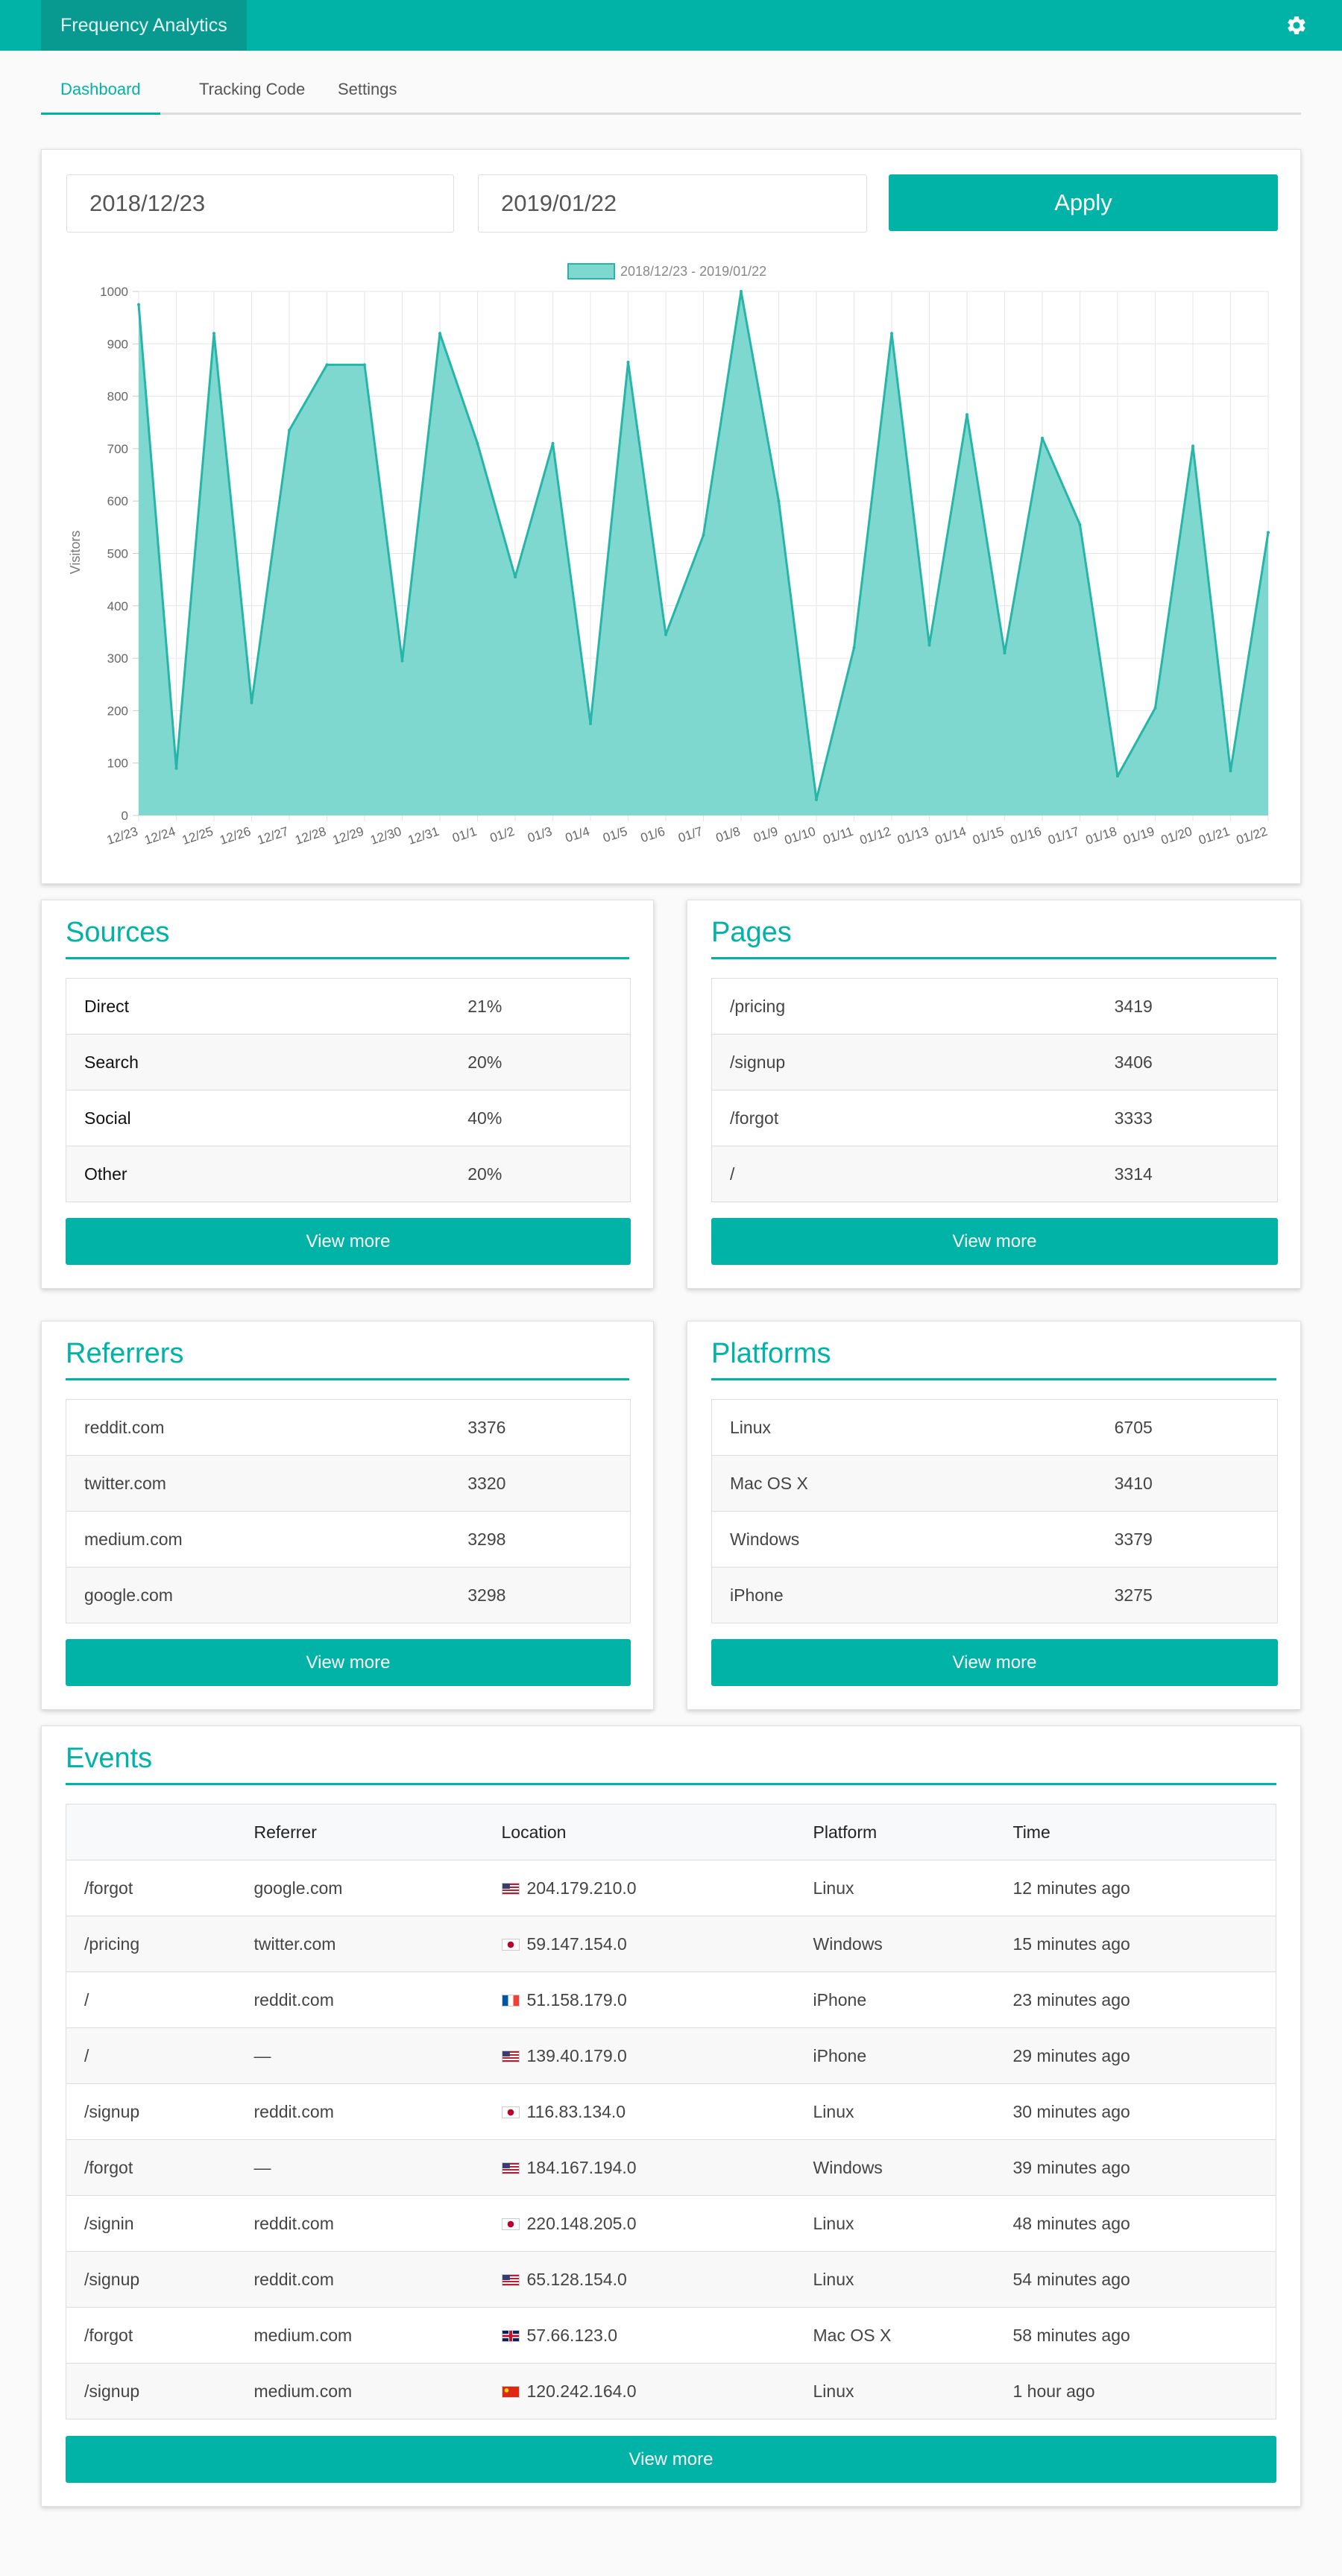 This screenshot has height=2576, width=1342. I want to click on y-tick-label: 500, so click(117, 554).